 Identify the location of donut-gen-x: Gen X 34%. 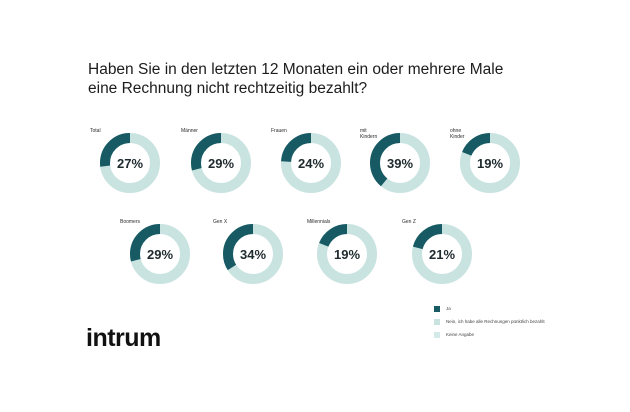
(250, 255).